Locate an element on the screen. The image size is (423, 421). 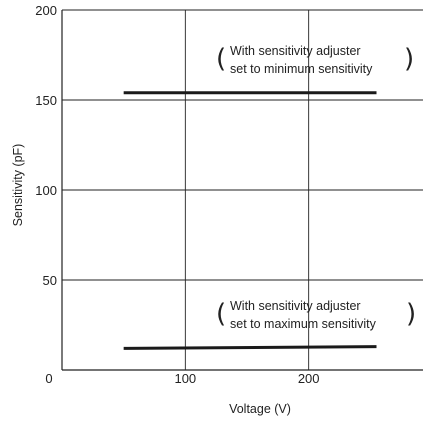
x-tick-label: 100 is located at coordinates (185, 378).